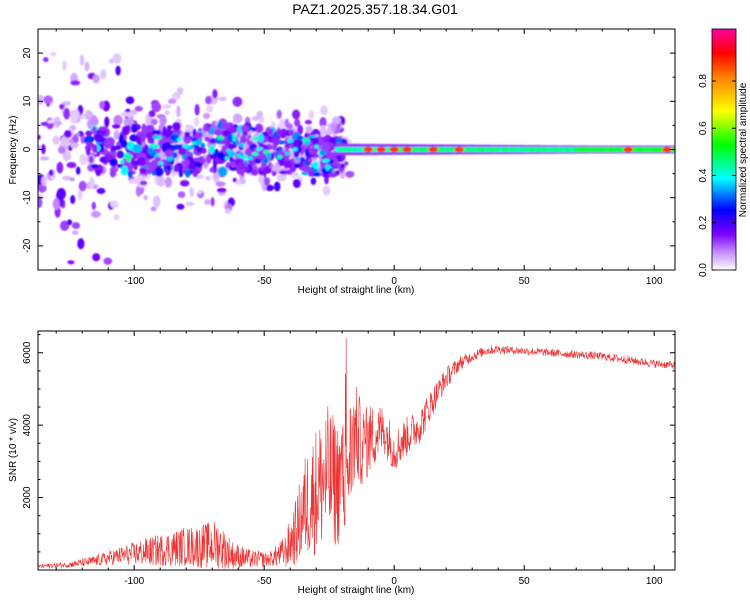  Describe the element at coordinates (703, 175) in the screenshot. I see `colorbar-tick-label: 0.4` at that location.